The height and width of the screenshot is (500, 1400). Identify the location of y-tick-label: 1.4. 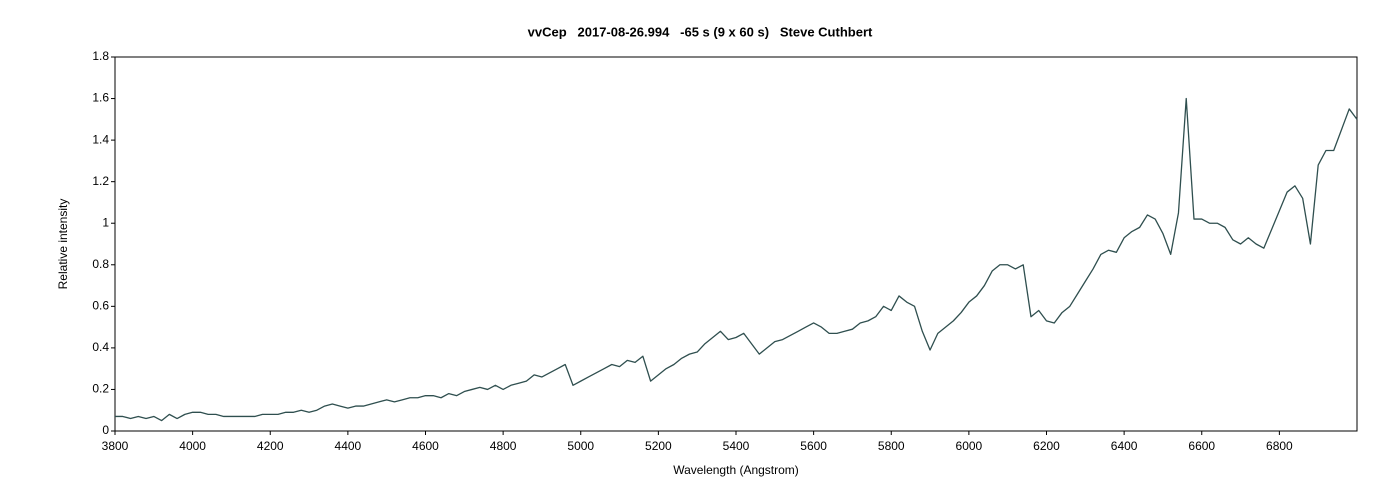
(100, 139).